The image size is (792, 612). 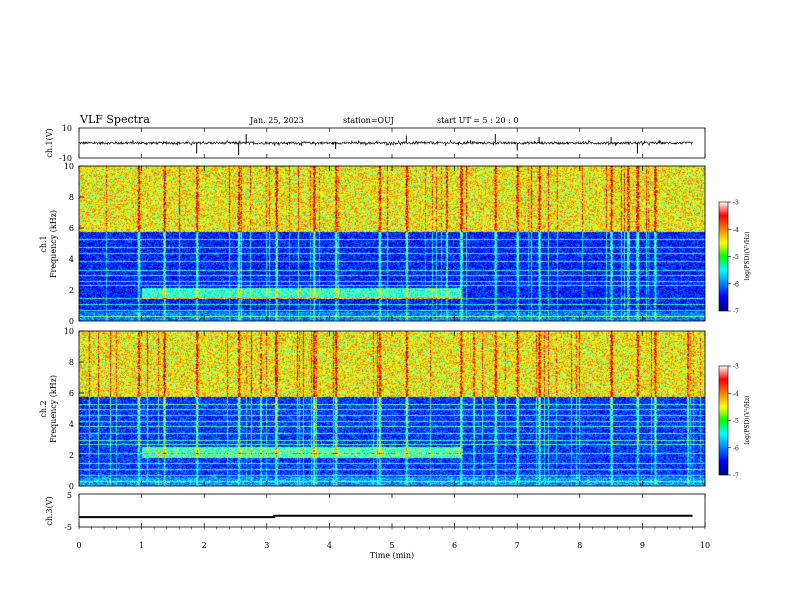 I want to click on spectrogram-ch1-ytick-label: 4, so click(x=71, y=259).